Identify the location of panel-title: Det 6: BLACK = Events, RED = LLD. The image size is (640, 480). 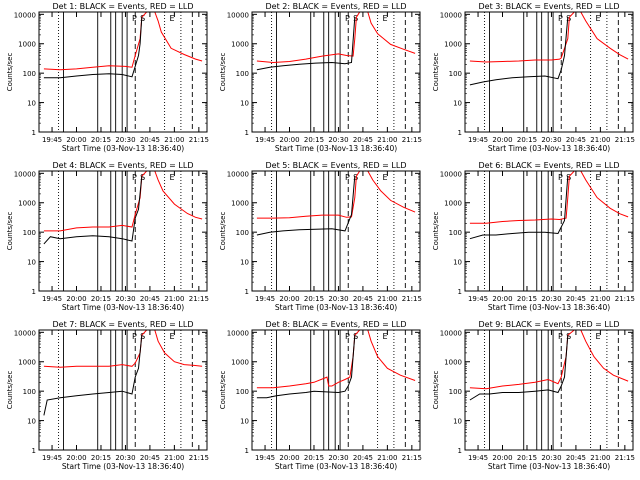
(549, 165).